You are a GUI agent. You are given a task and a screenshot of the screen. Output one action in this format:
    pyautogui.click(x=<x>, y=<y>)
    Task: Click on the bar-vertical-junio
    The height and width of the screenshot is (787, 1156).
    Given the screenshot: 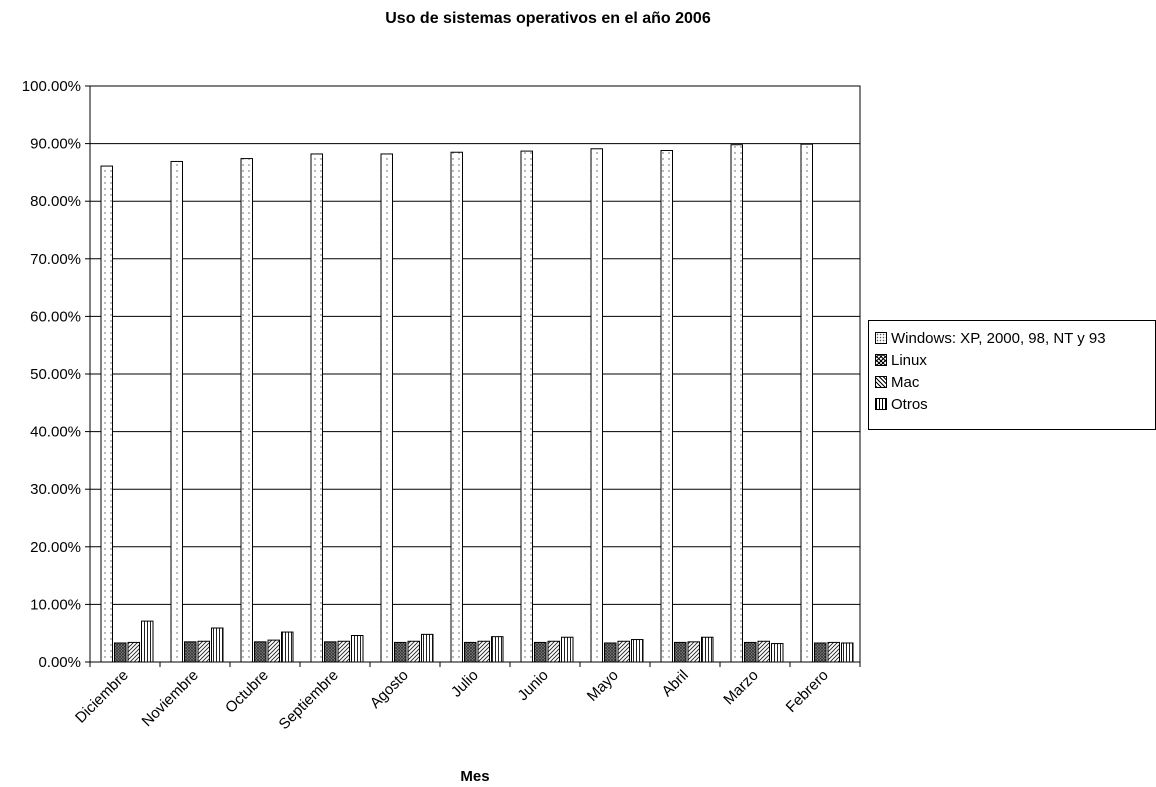 What is the action you would take?
    pyautogui.click(x=567, y=649)
    